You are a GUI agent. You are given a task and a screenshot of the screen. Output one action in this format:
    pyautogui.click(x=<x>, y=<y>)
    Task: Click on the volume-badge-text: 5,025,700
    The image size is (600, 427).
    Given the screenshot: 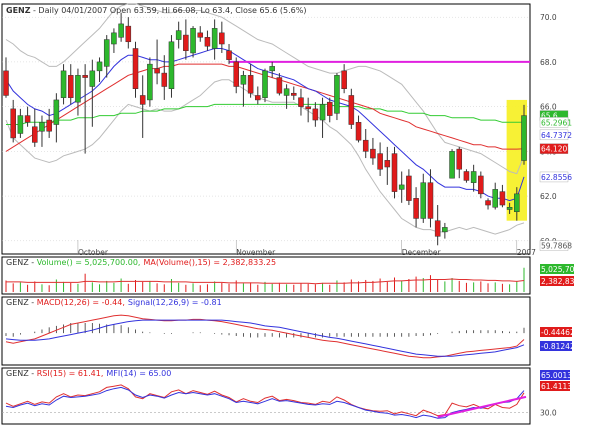 What is the action you would take?
    pyautogui.click(x=560, y=269)
    